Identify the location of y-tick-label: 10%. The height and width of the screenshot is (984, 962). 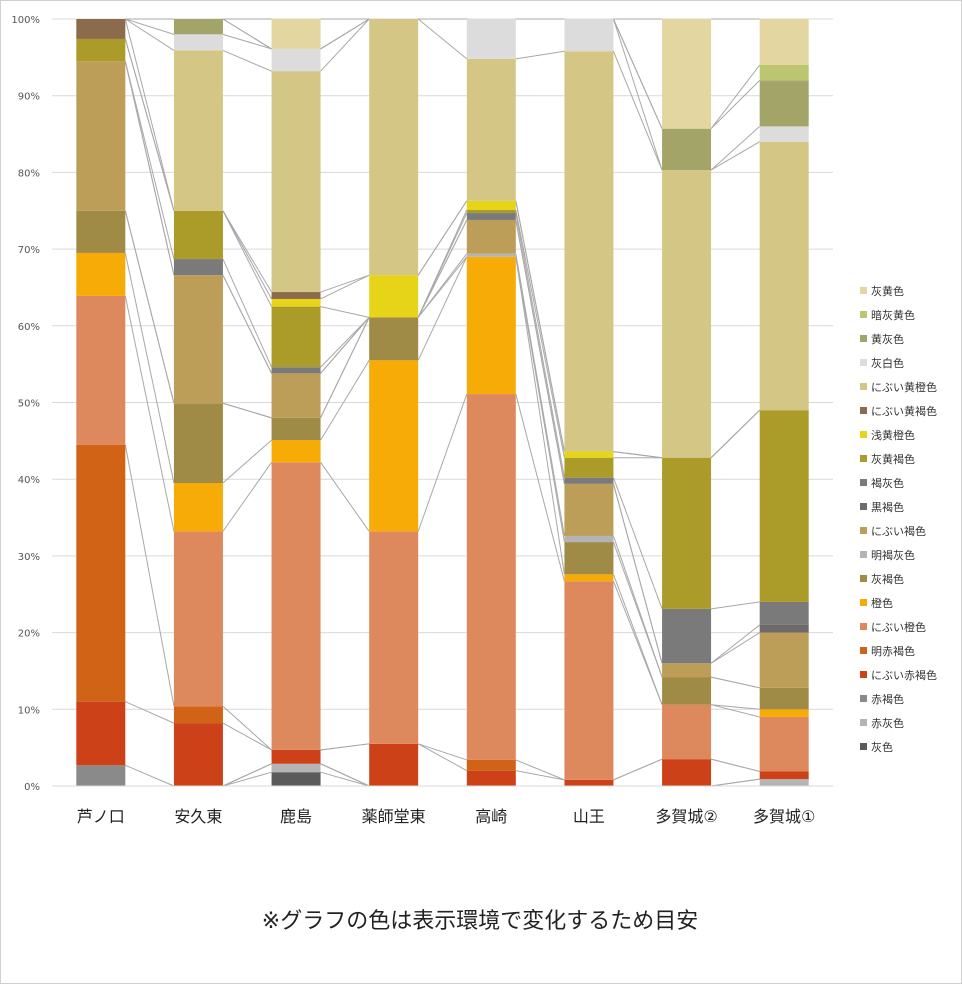
(29, 710).